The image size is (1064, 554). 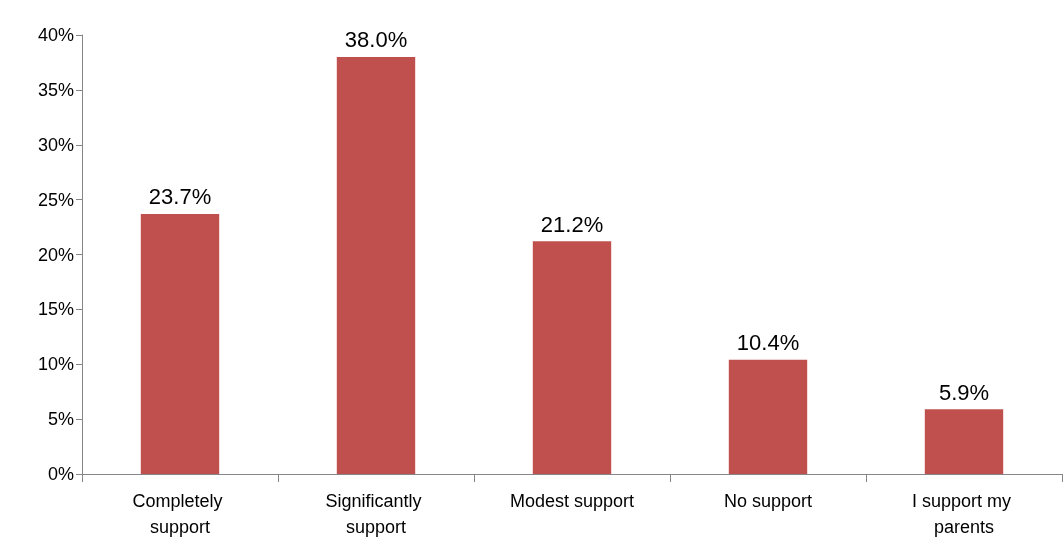 I want to click on x-tick-label: Completely support, so click(x=180, y=514).